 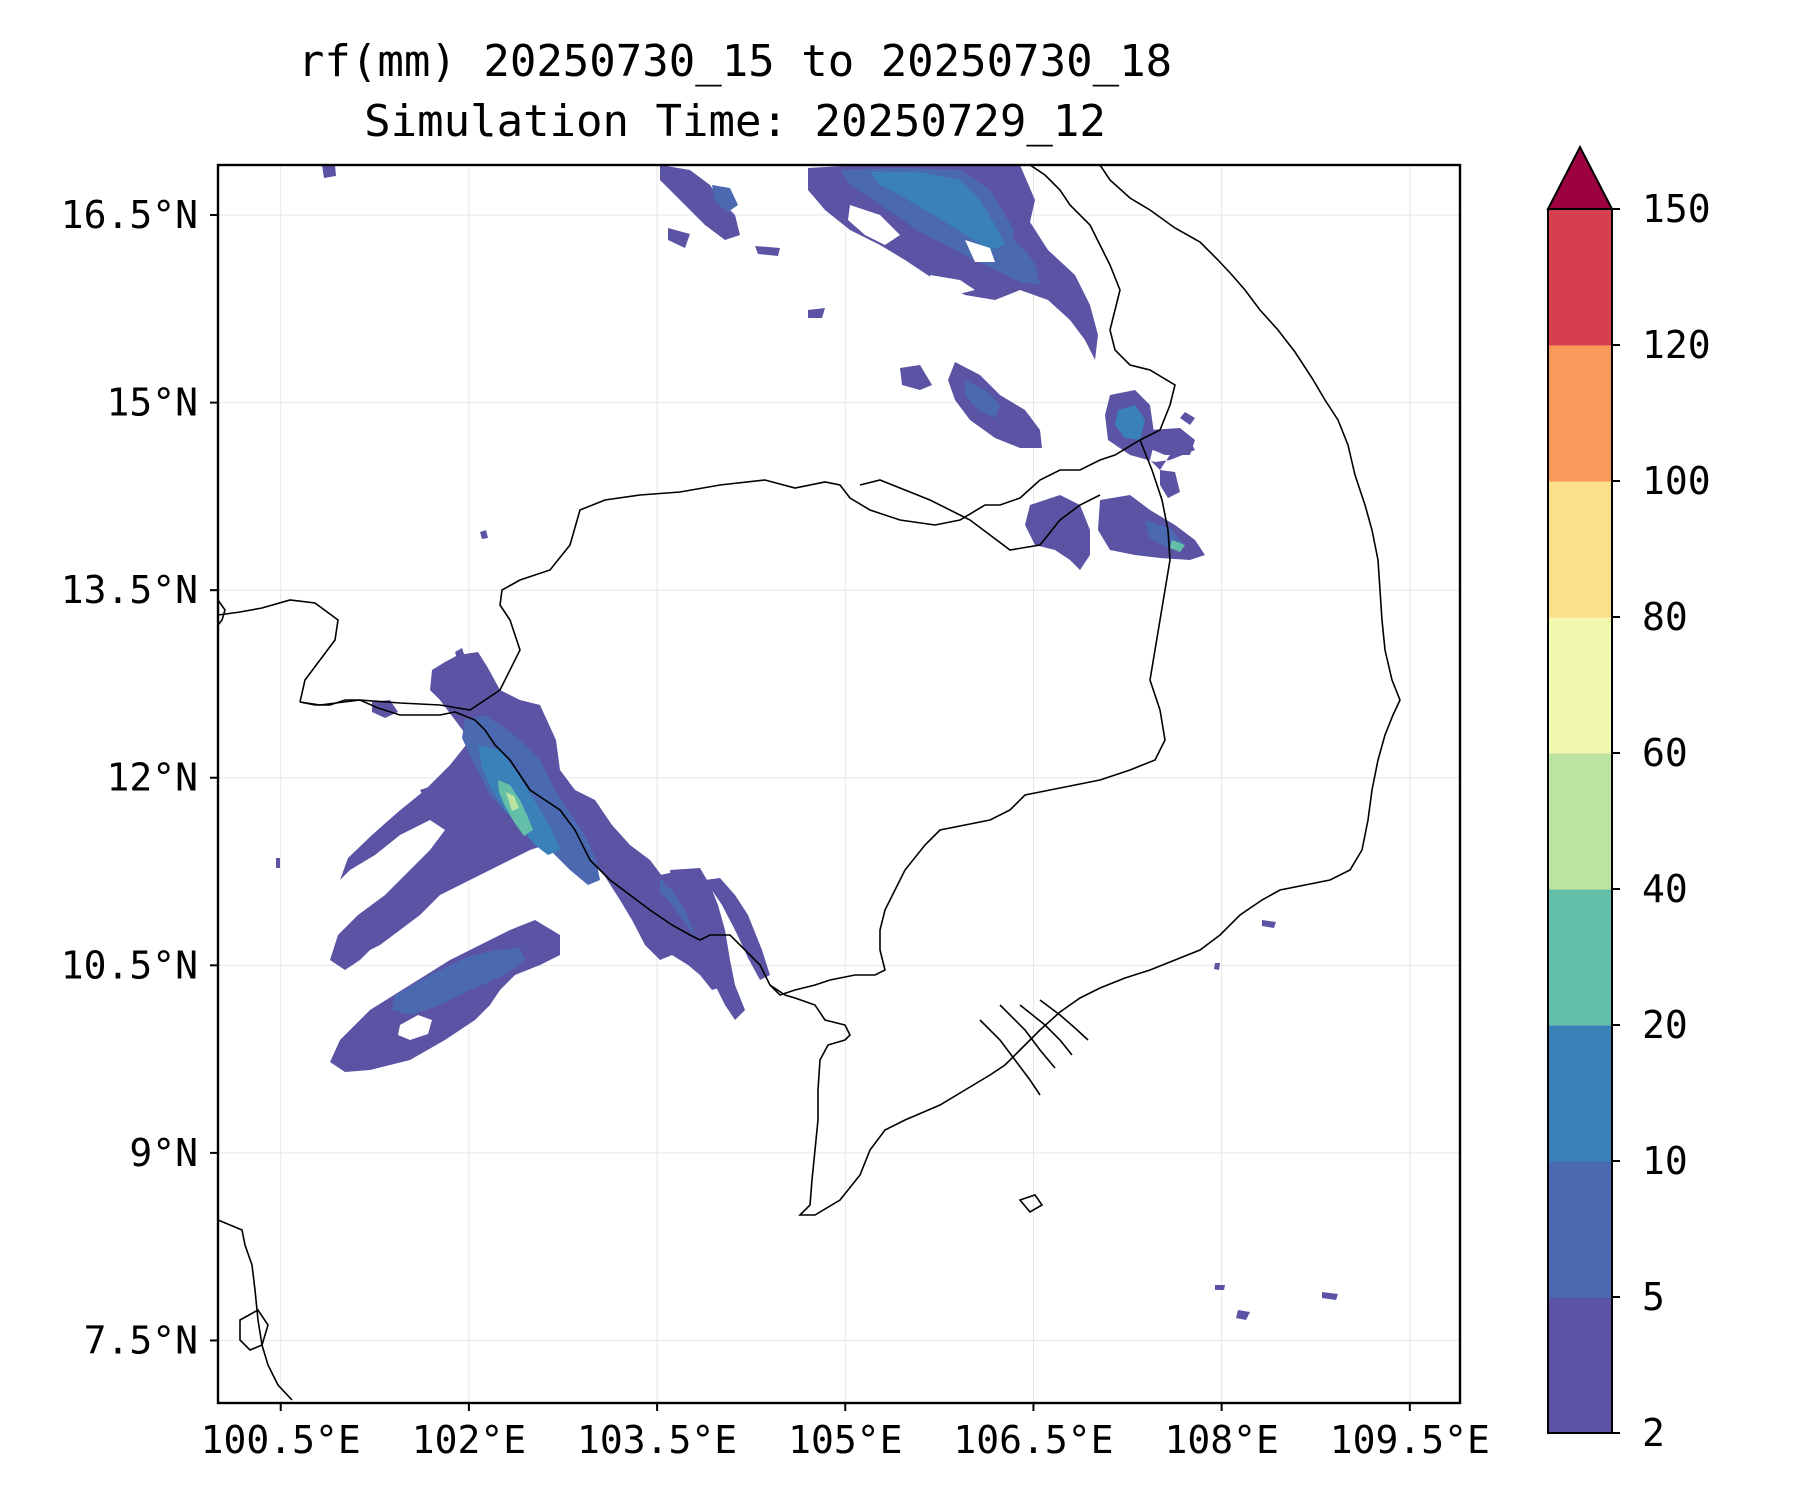 I want to click on lat-tick-label-2: 10.5°N, so click(x=129, y=965).